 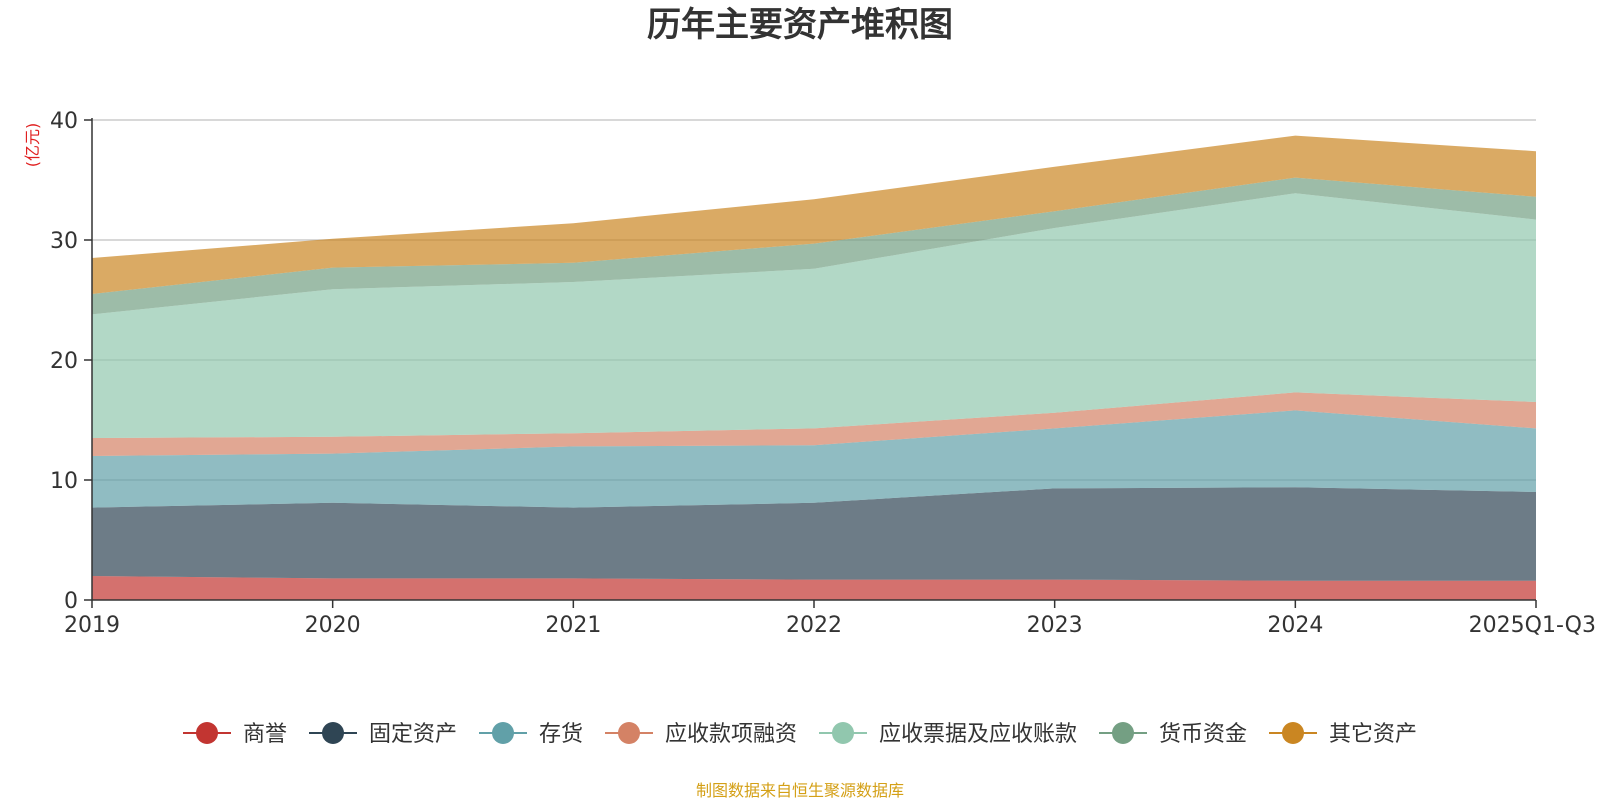 What do you see at coordinates (333, 625) in the screenshot?
I see `x-tick-label: 2020` at bounding box center [333, 625].